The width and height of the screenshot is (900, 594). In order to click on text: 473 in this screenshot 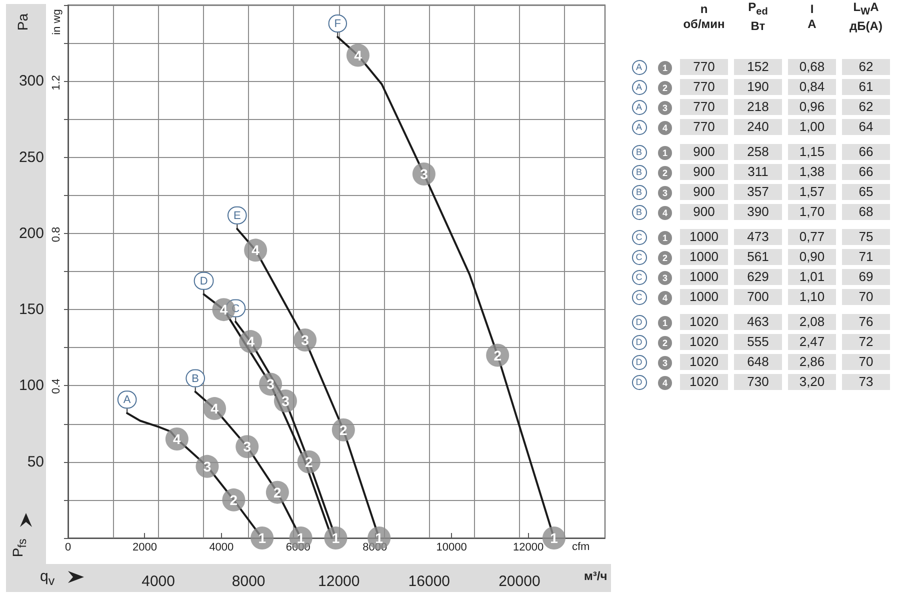, I will do `click(758, 236)`.